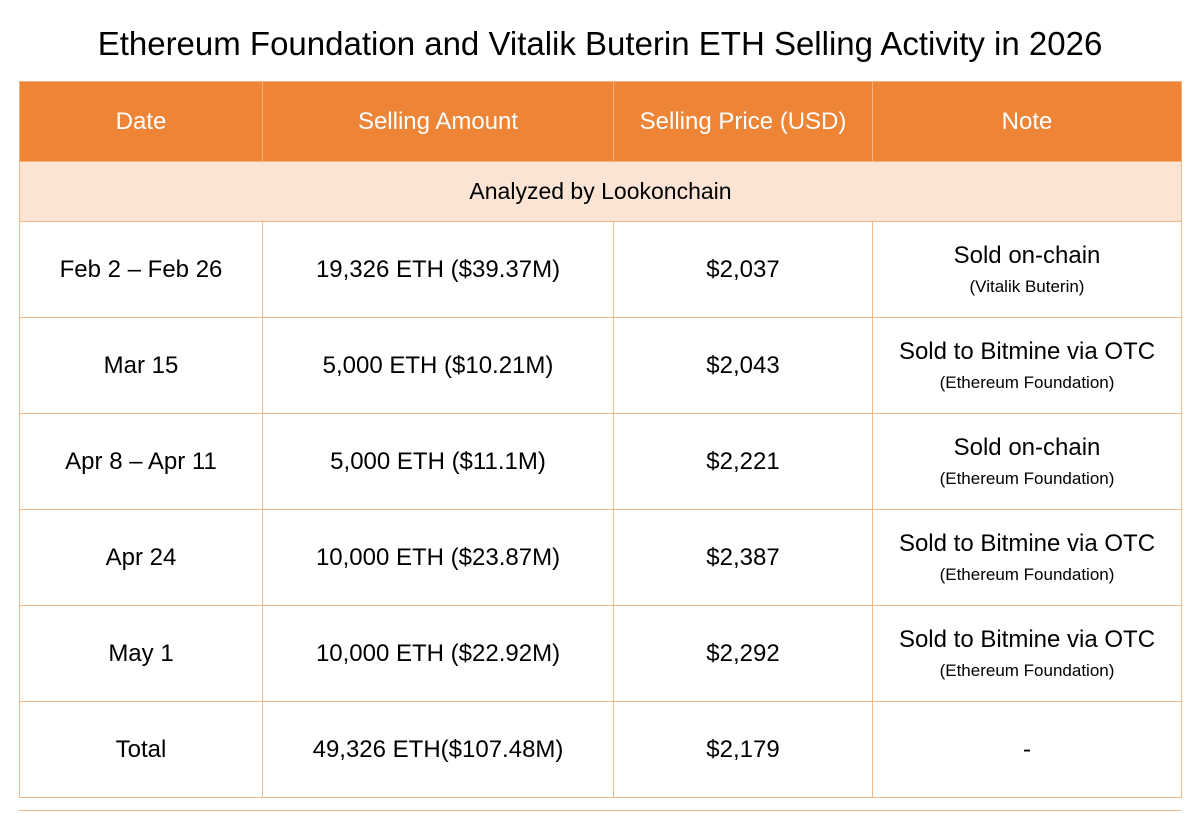 This screenshot has width=1200, height=813. What do you see at coordinates (141, 653) in the screenshot?
I see `date-cell: May 1` at bounding box center [141, 653].